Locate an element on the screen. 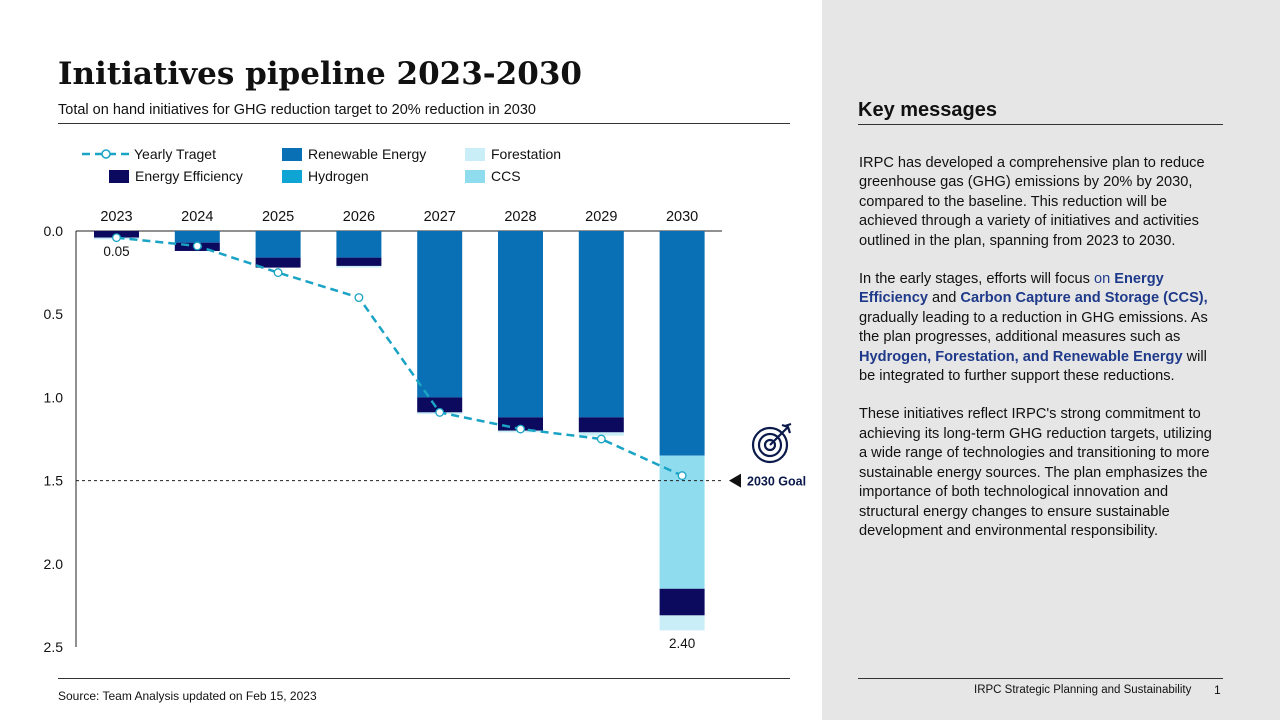  legend-hydrogen: Hydrogen is located at coordinates (325, 176).